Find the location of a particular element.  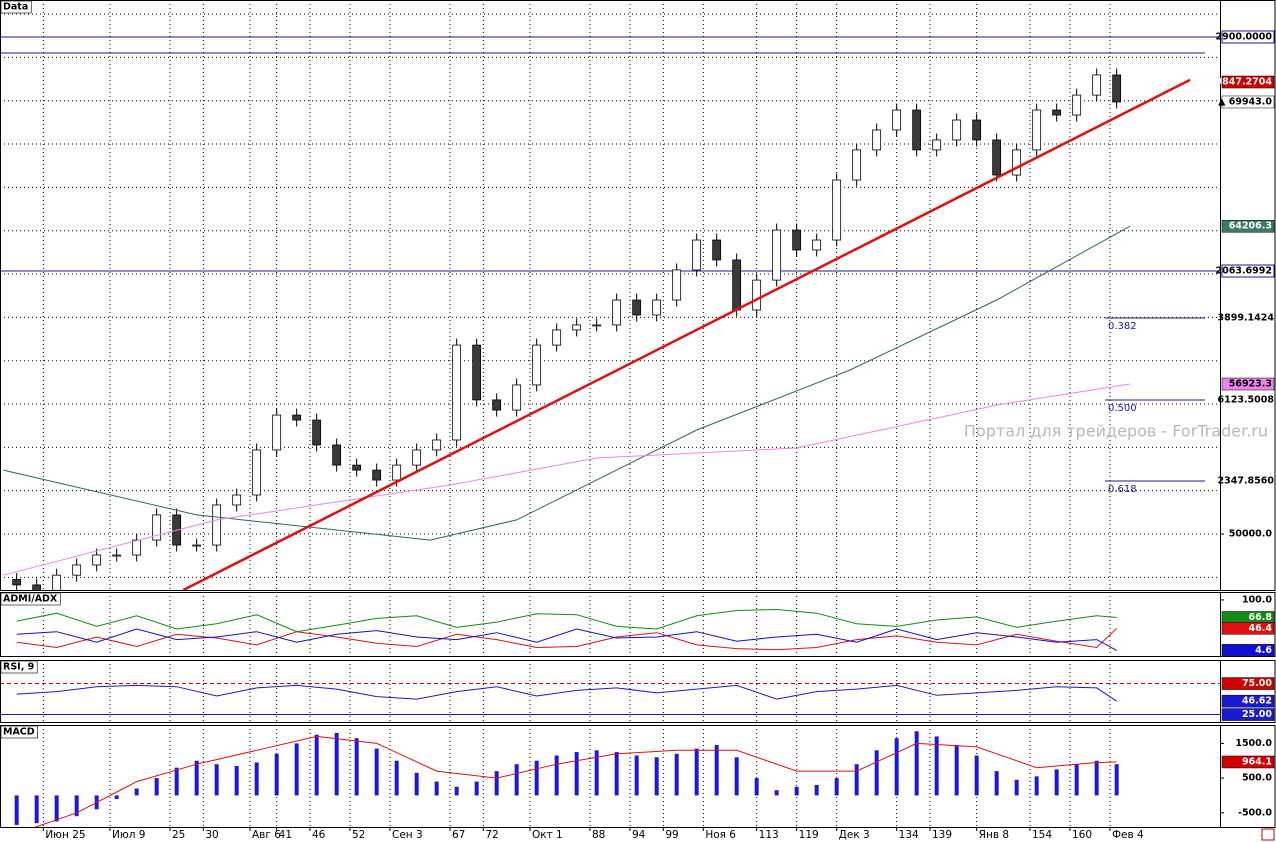

panel is located at coordinates (610, 691).